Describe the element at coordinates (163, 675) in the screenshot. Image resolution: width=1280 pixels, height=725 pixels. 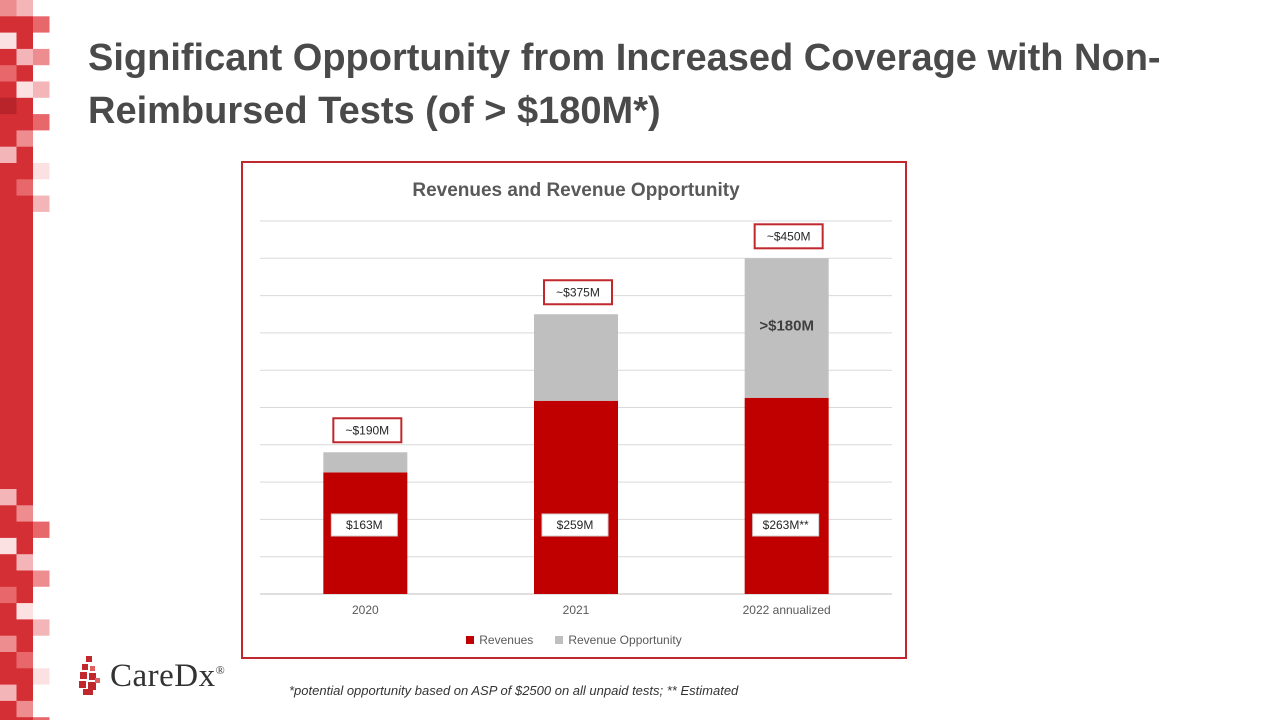
I see `logo-name: CareDx` at that location.